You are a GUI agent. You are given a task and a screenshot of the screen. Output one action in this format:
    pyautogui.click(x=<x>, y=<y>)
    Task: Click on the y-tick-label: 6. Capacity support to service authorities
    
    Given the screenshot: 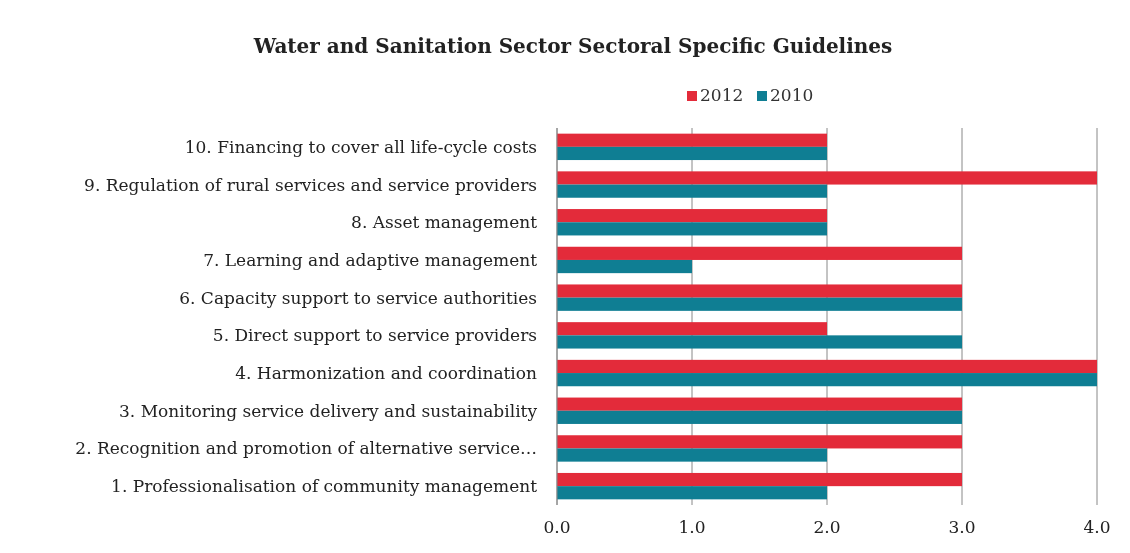 What is the action you would take?
    pyautogui.click(x=358, y=297)
    